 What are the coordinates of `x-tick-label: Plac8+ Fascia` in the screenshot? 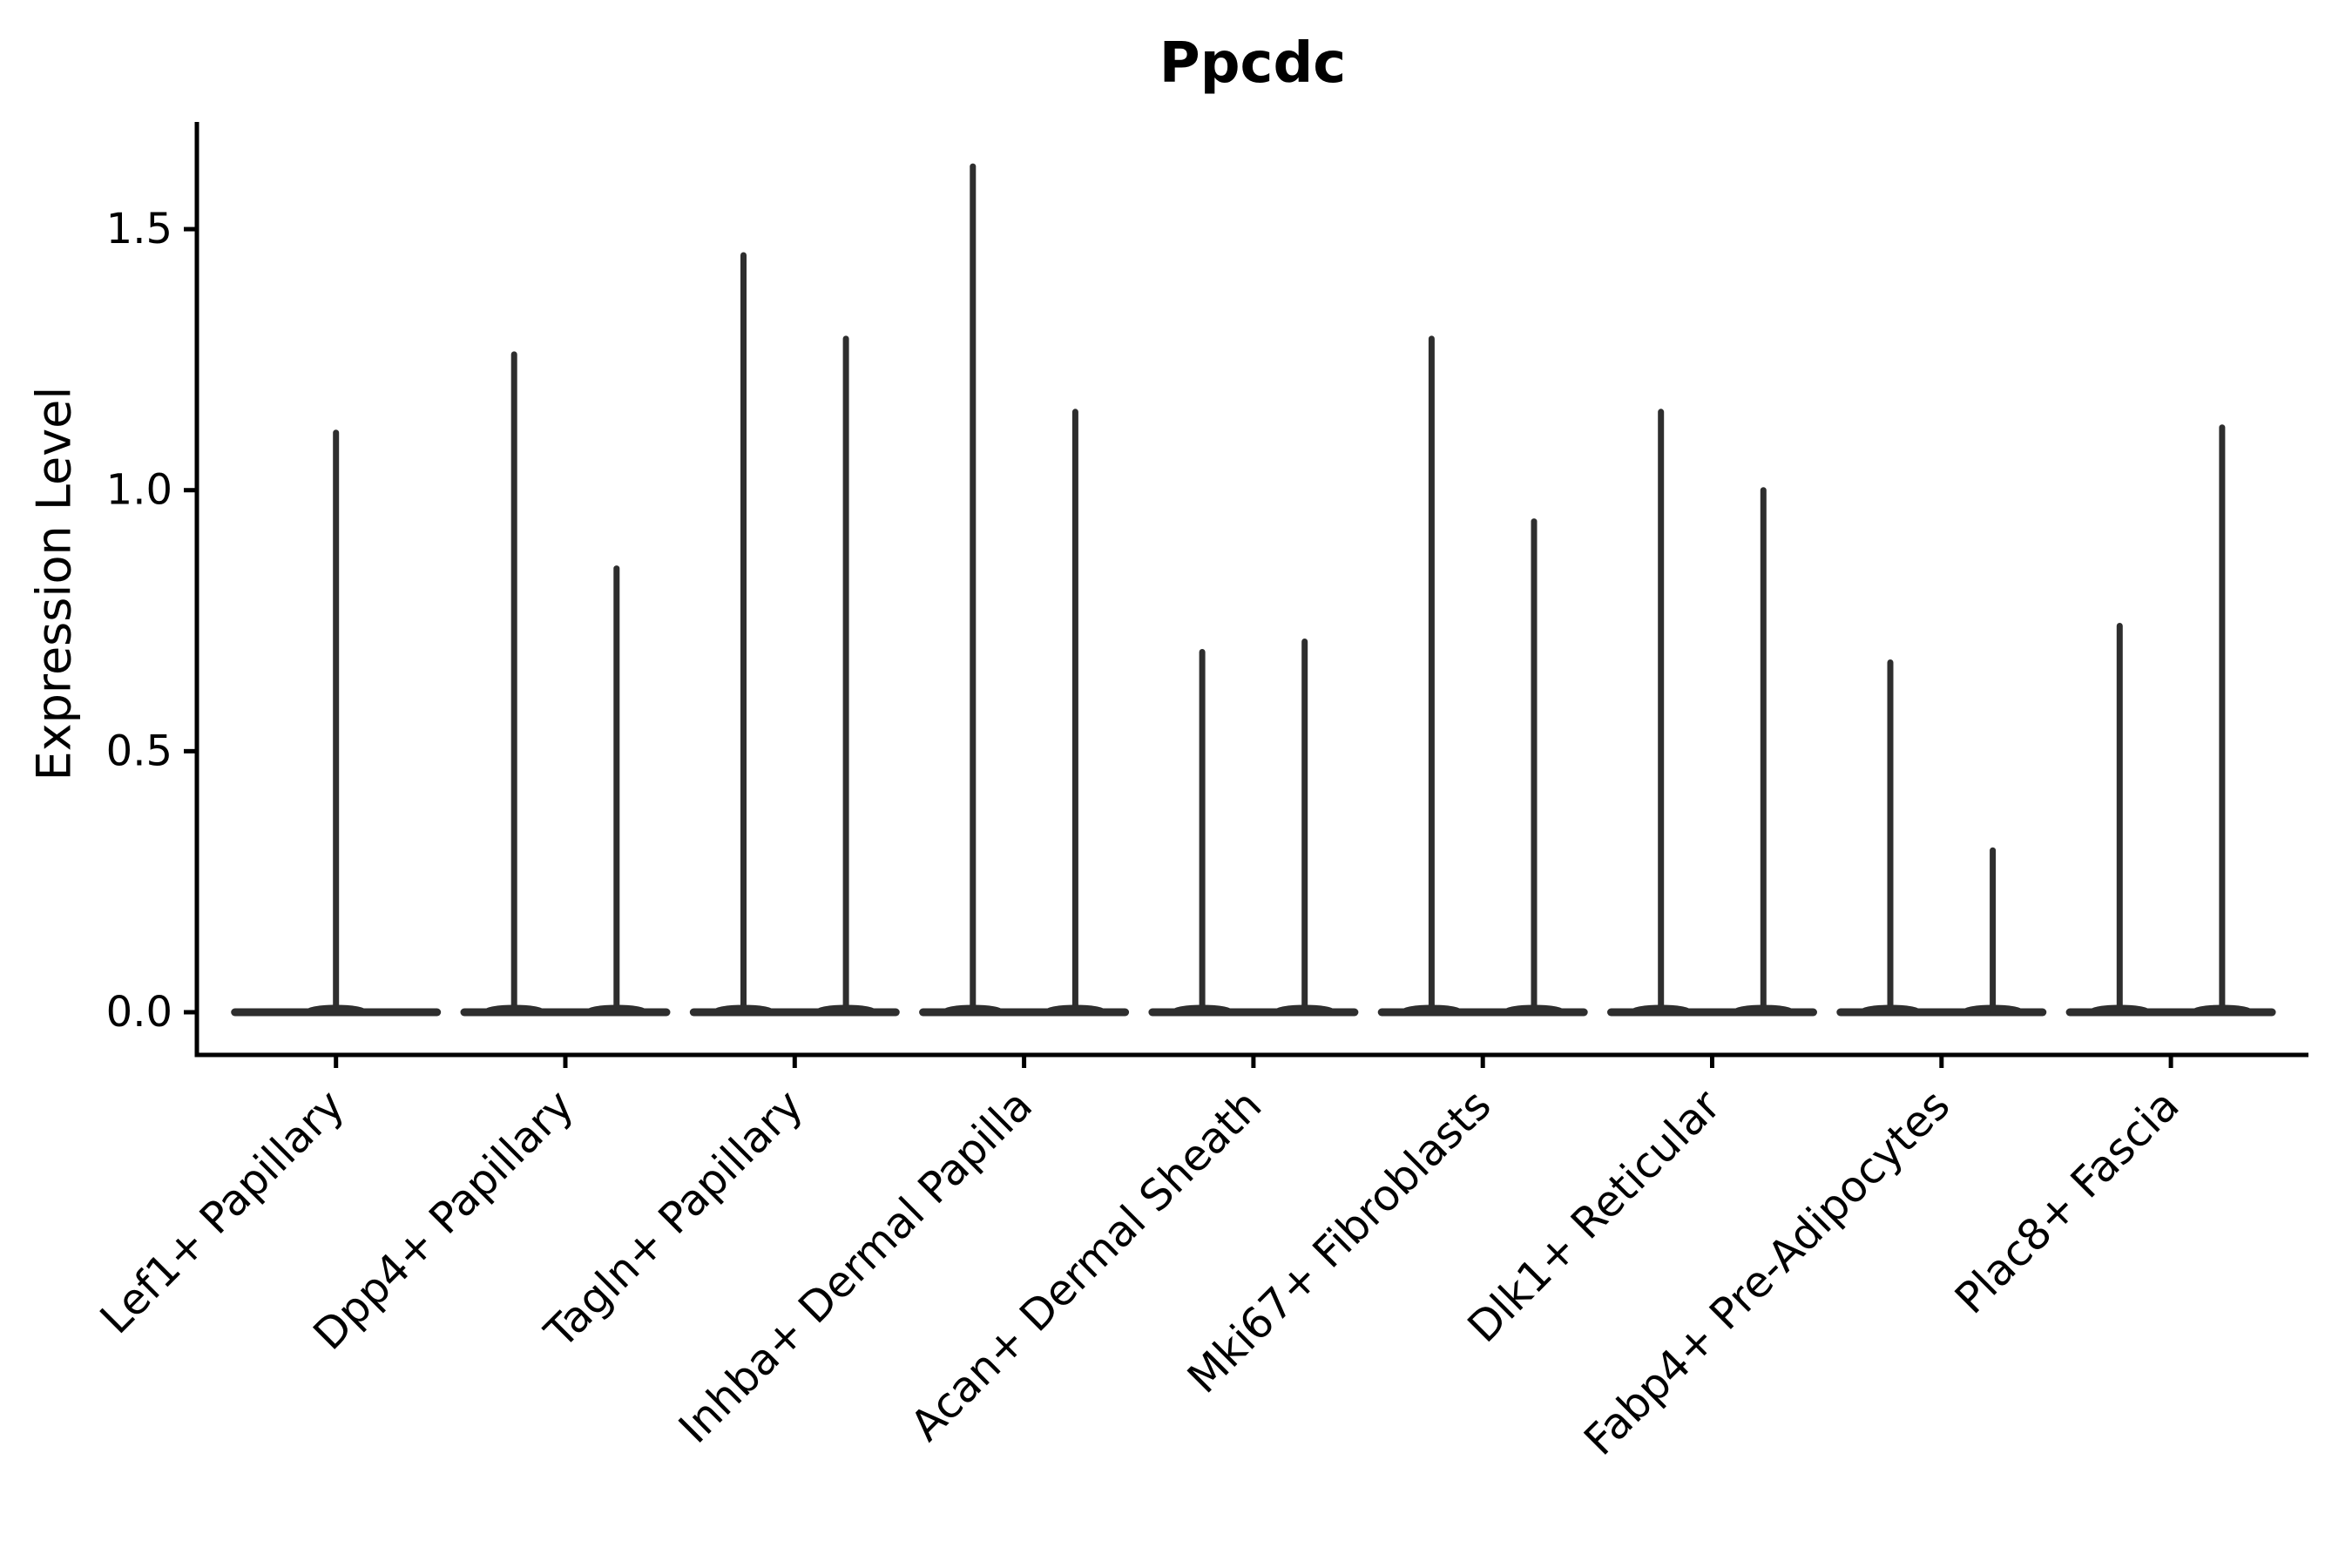 It's located at (2066, 1201).